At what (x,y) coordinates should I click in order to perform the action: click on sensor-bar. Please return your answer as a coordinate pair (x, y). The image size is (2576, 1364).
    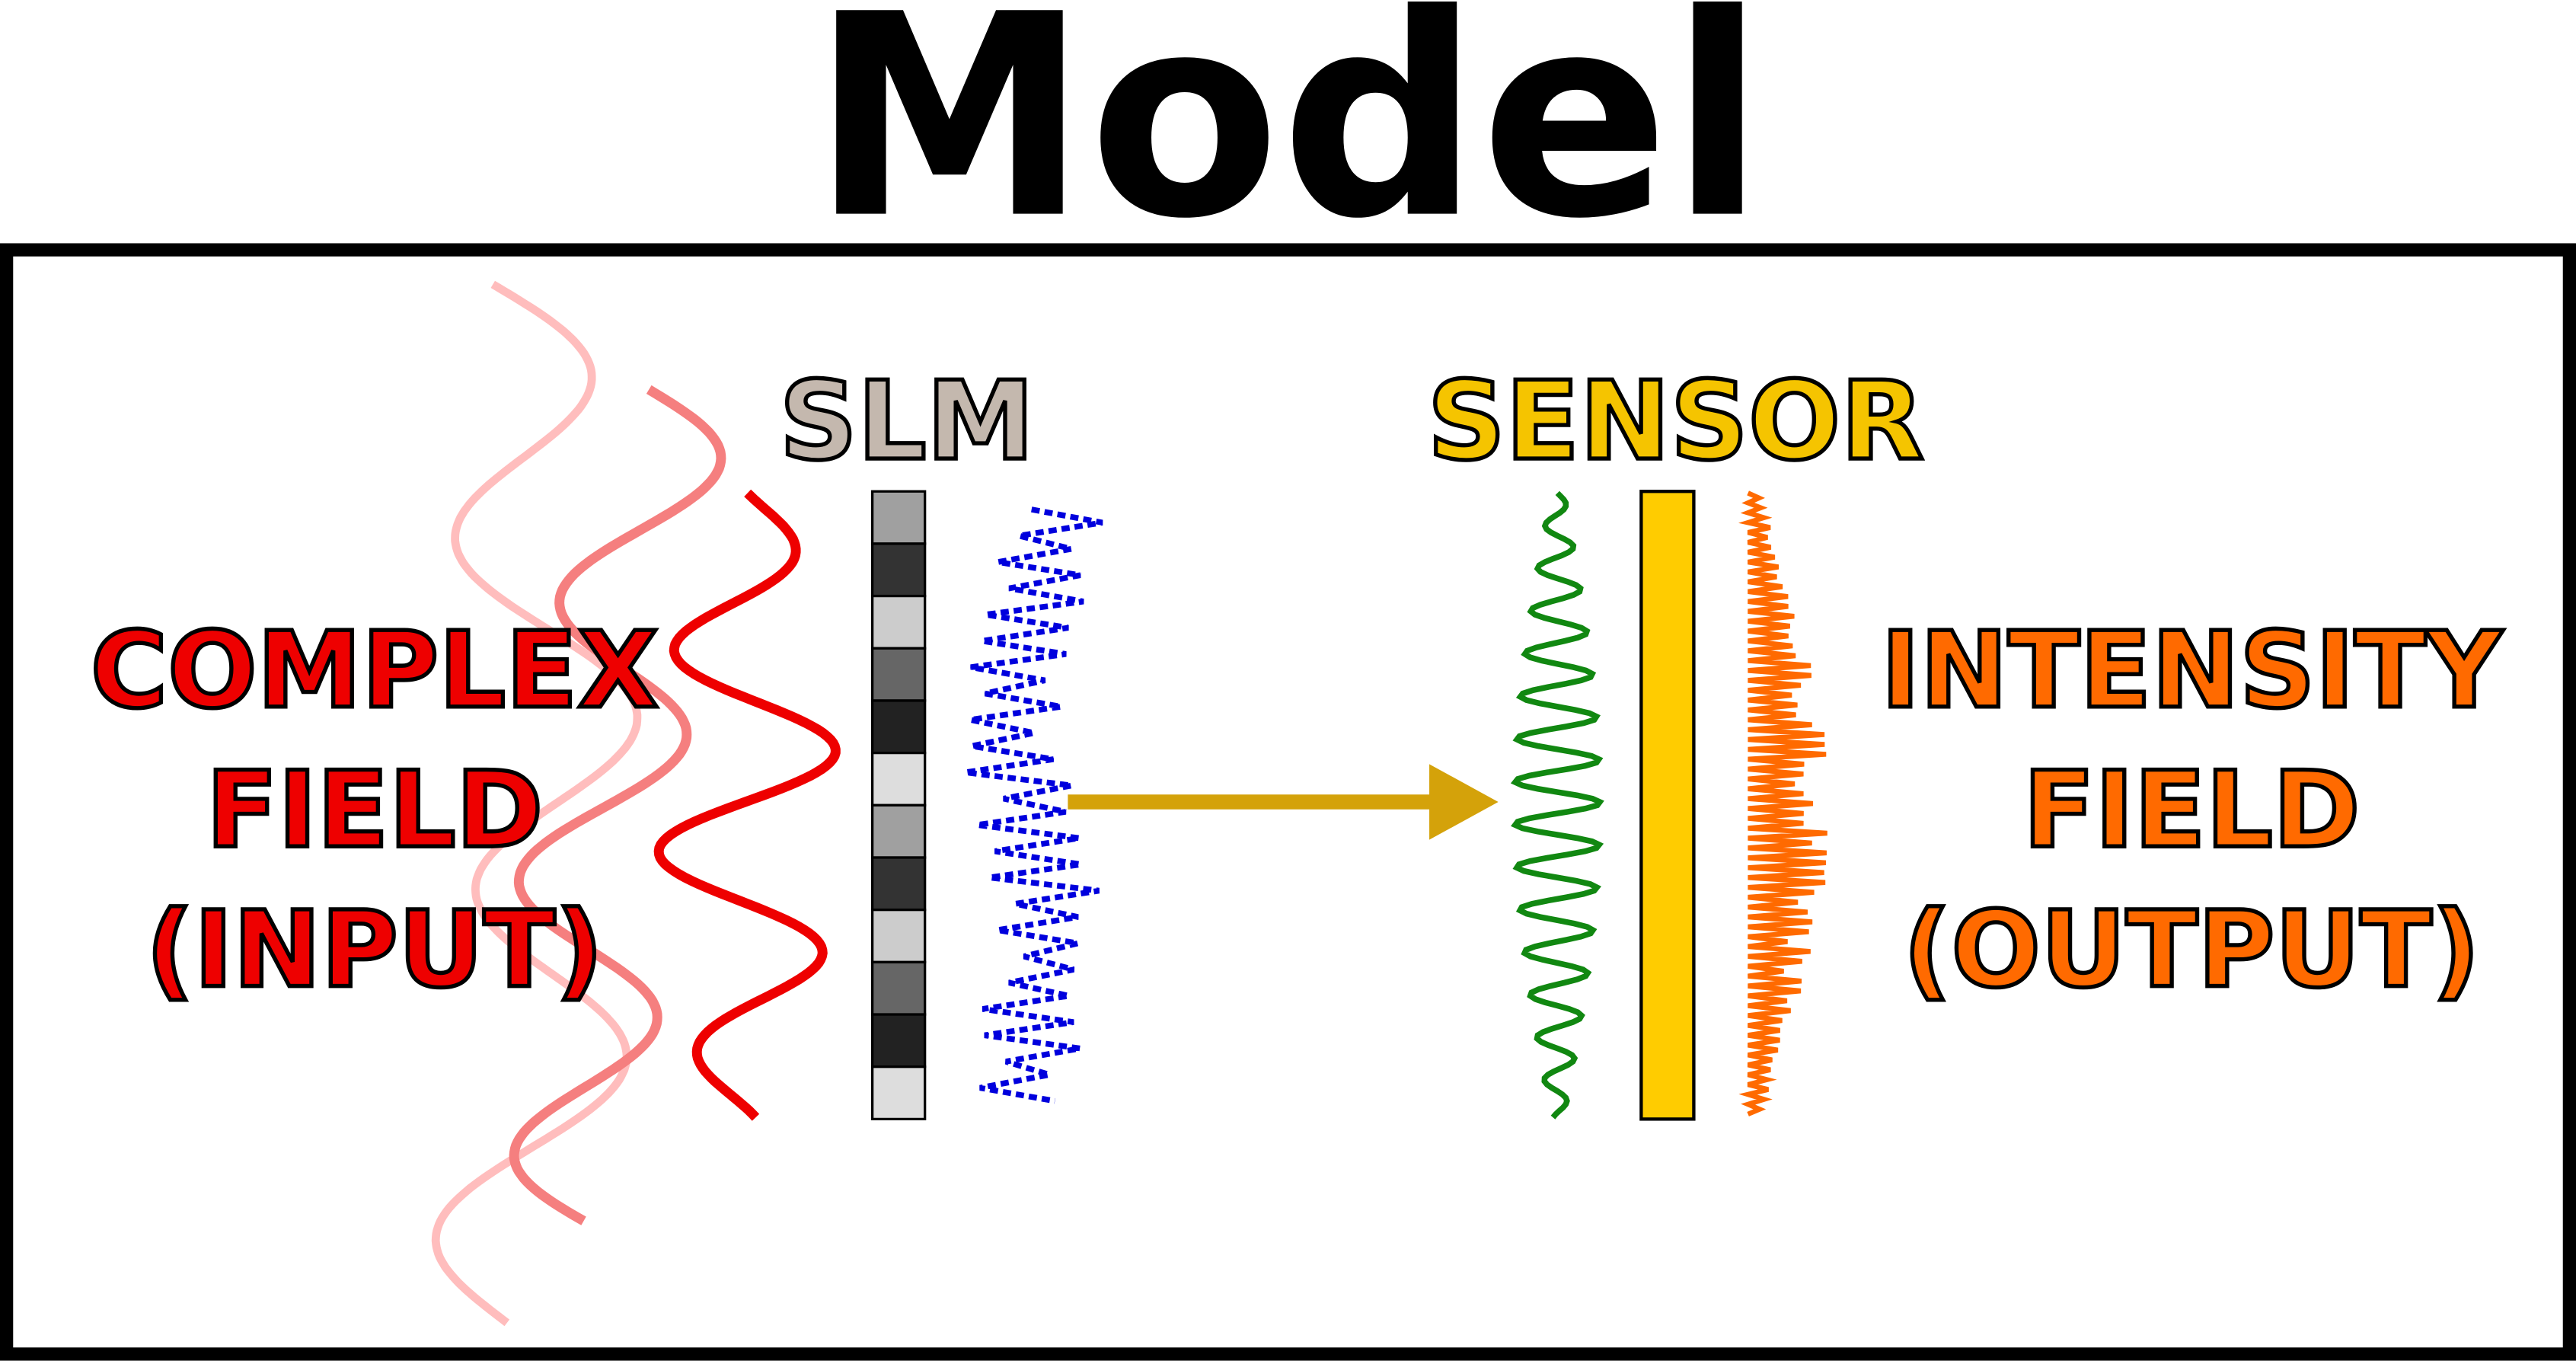
    Looking at the image, I should click on (1667, 805).